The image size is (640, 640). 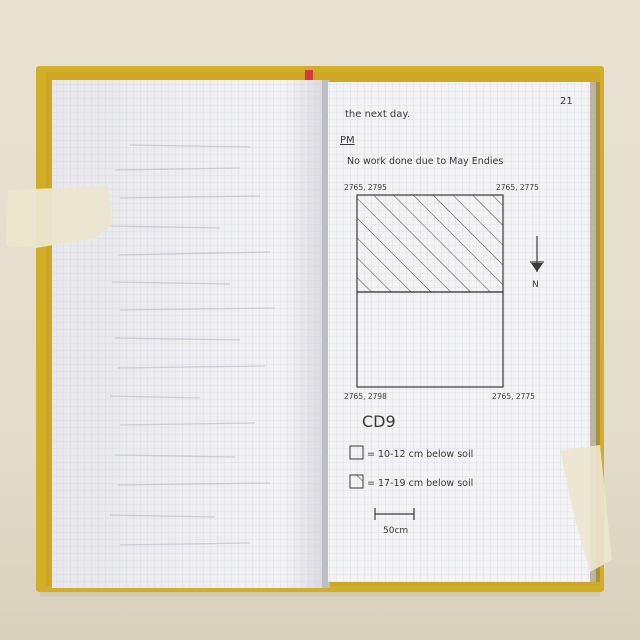 What do you see at coordinates (356, 481) in the screenshot?
I see `legend-hatched-swatch` at bounding box center [356, 481].